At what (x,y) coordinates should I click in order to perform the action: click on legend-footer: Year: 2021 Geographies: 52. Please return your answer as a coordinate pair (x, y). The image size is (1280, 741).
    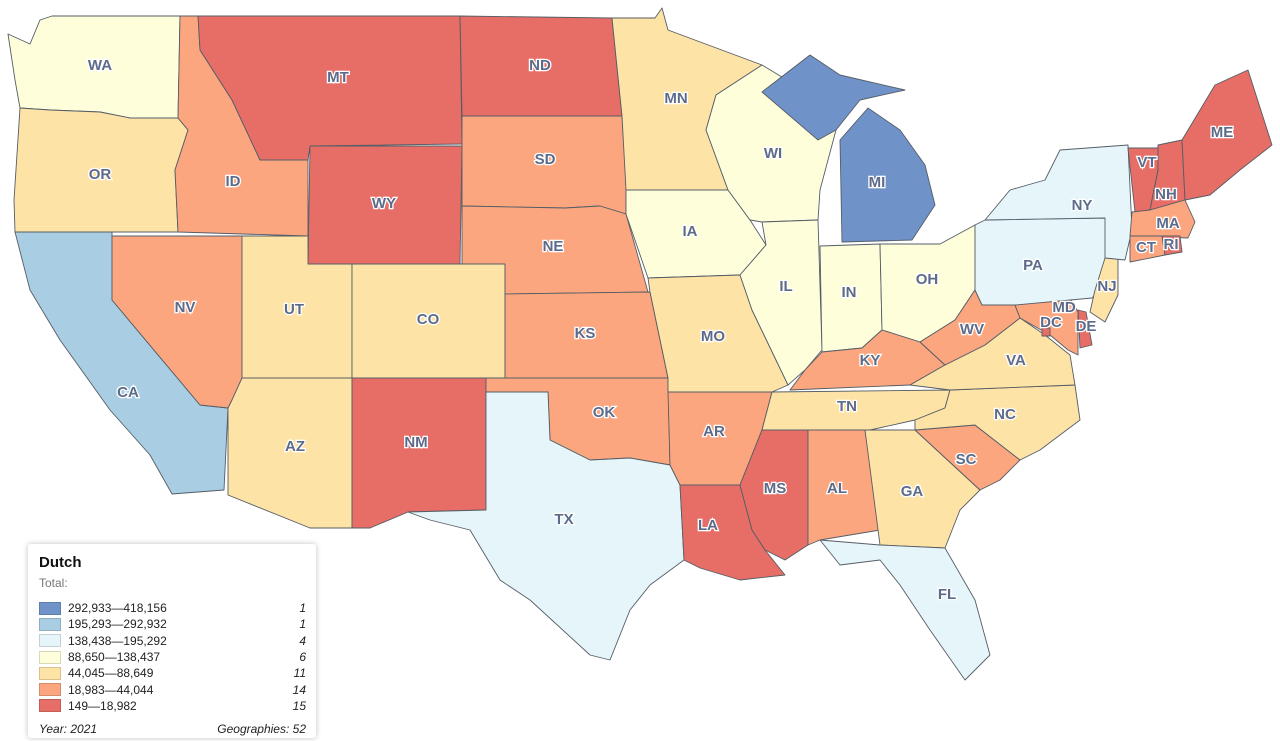
    Looking at the image, I should click on (172, 729).